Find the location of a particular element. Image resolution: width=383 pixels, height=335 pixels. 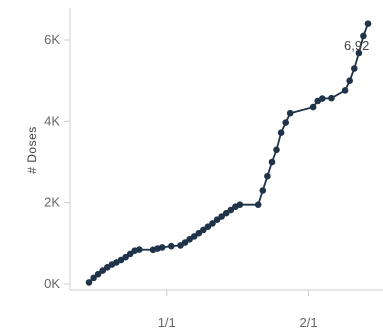

x-tick-label: 2/1 is located at coordinates (309, 322).